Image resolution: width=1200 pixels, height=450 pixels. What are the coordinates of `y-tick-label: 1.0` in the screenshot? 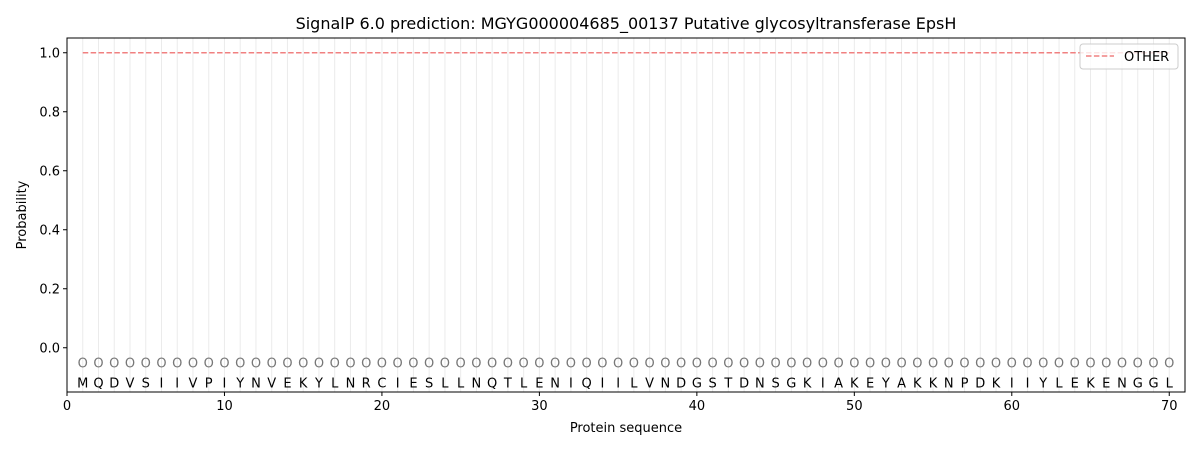 It's located at (49, 53).